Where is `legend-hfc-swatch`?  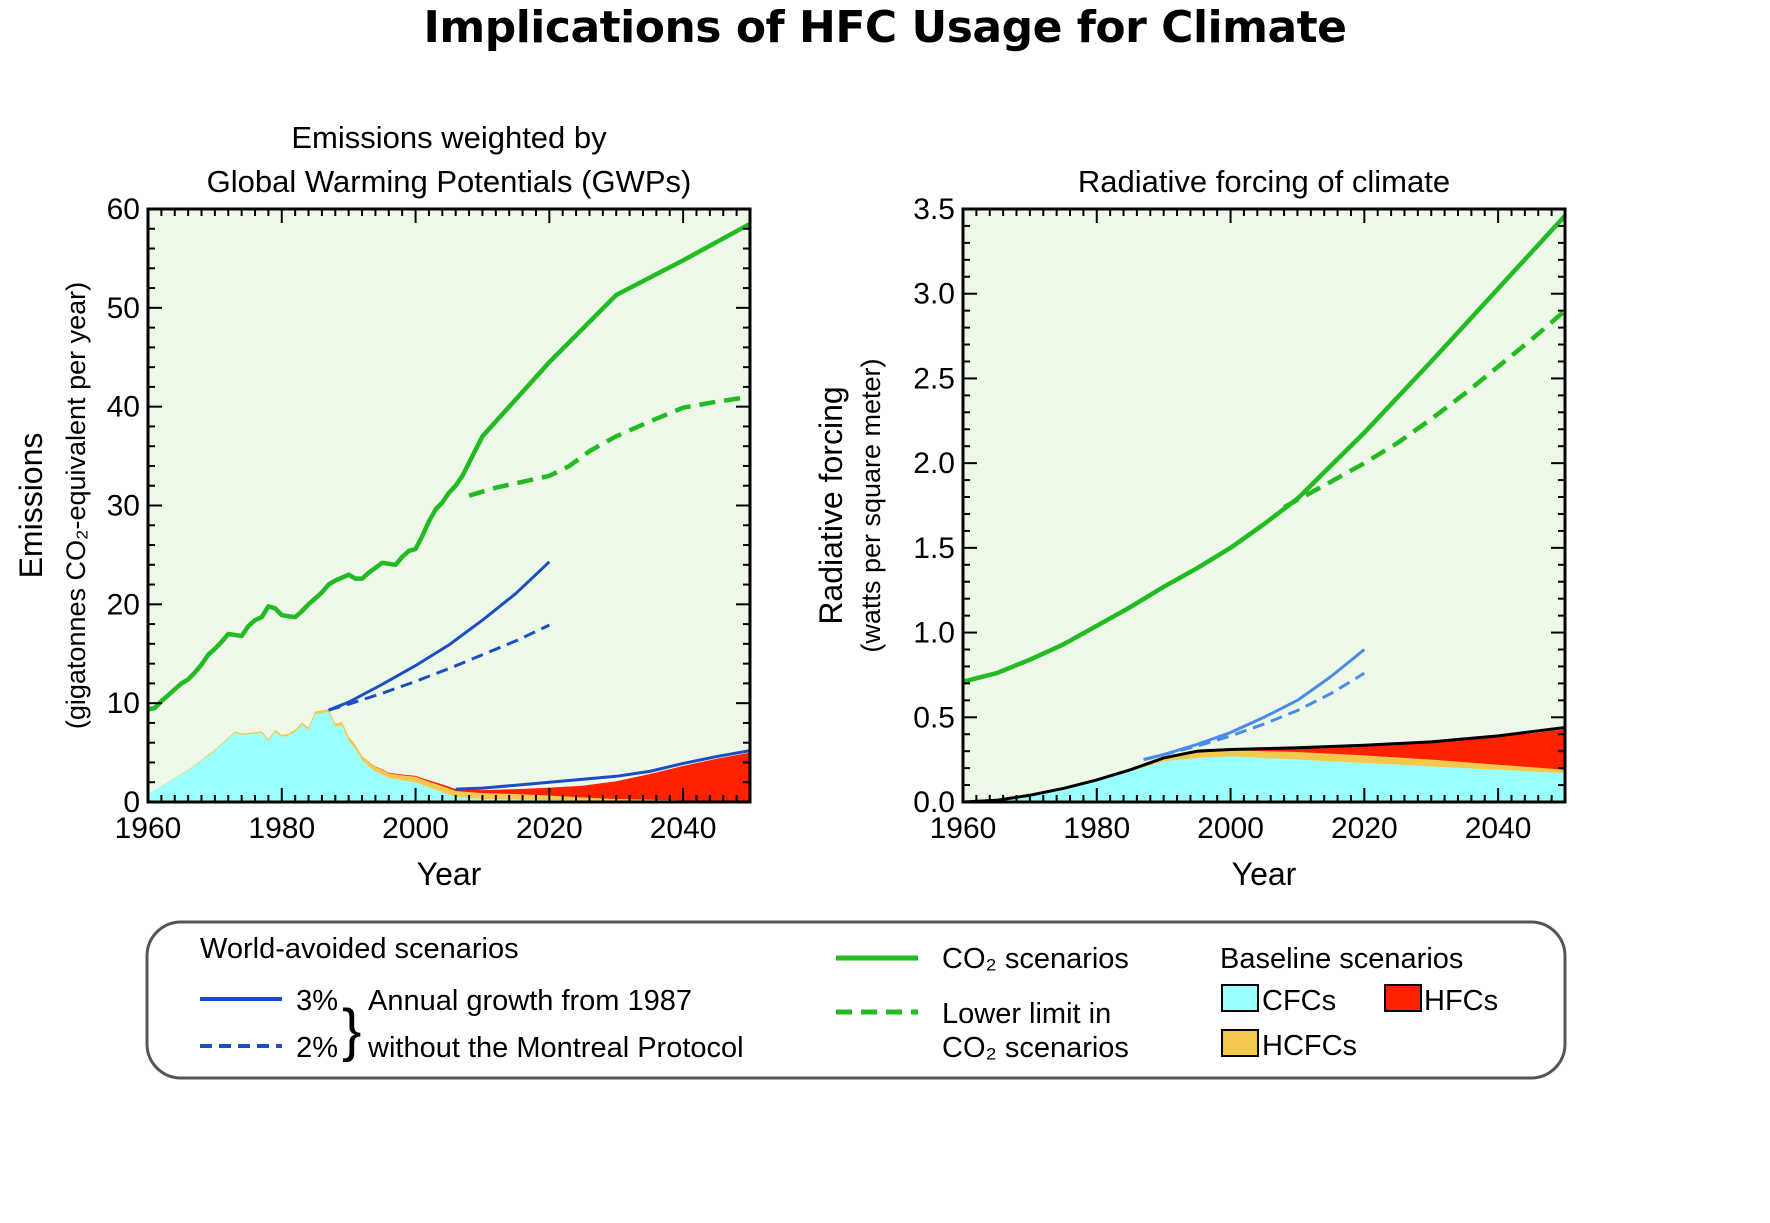
legend-hfc-swatch is located at coordinates (1403, 998).